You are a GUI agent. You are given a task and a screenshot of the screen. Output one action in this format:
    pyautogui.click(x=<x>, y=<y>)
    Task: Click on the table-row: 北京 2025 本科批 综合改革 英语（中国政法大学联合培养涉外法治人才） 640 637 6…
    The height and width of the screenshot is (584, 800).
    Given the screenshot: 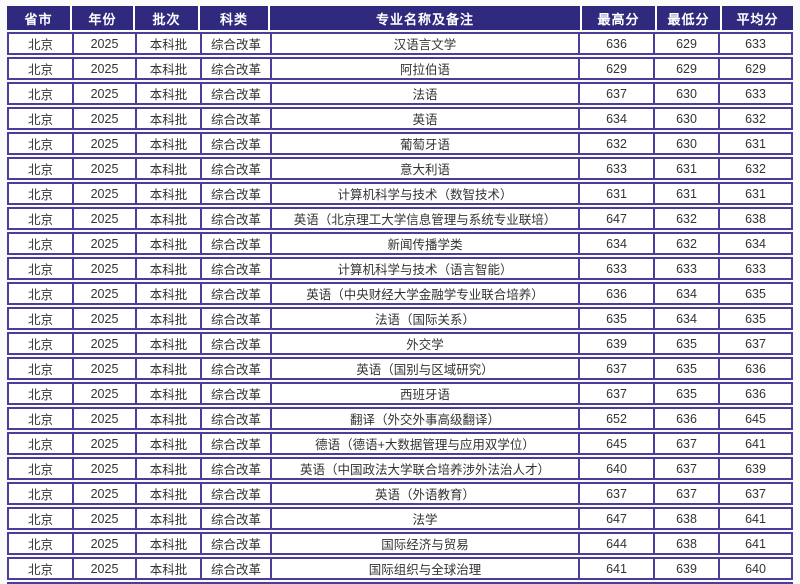 What is the action you would take?
    pyautogui.click(x=400, y=468)
    